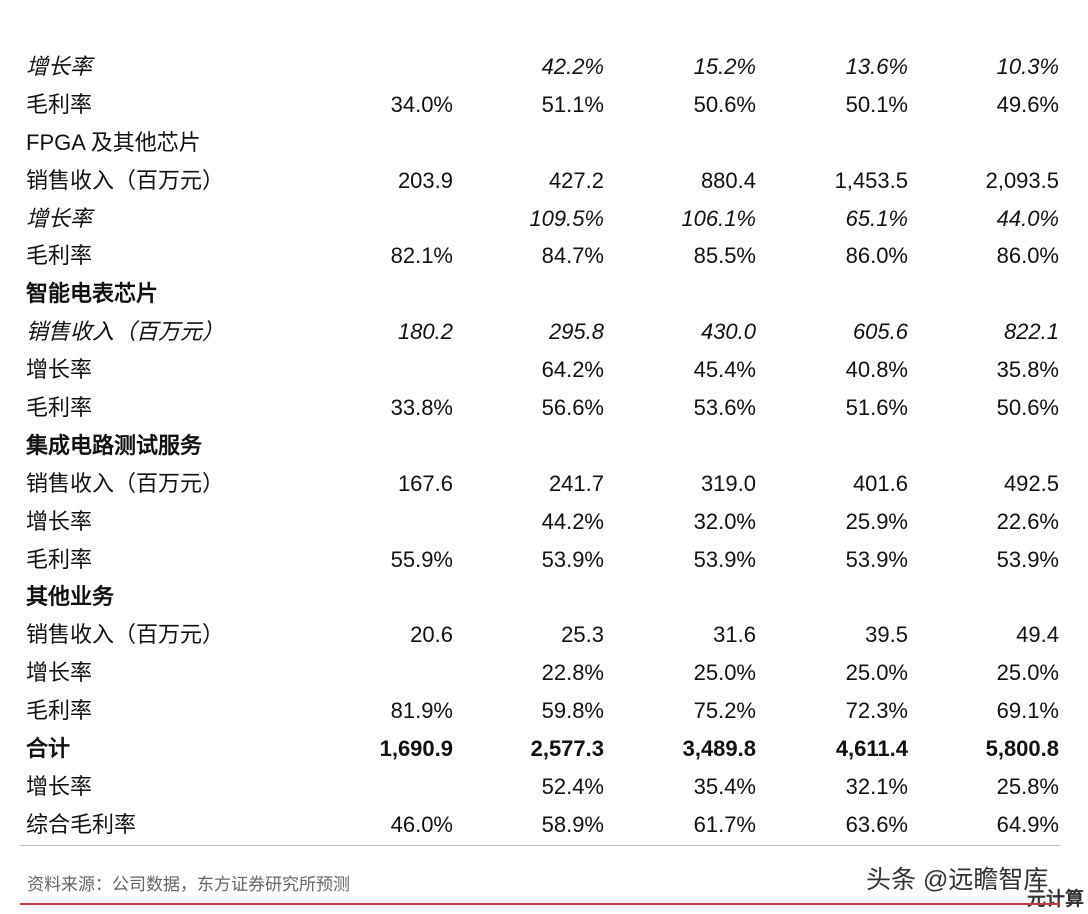  I want to click on value-cell: 32.1%, so click(876, 786).